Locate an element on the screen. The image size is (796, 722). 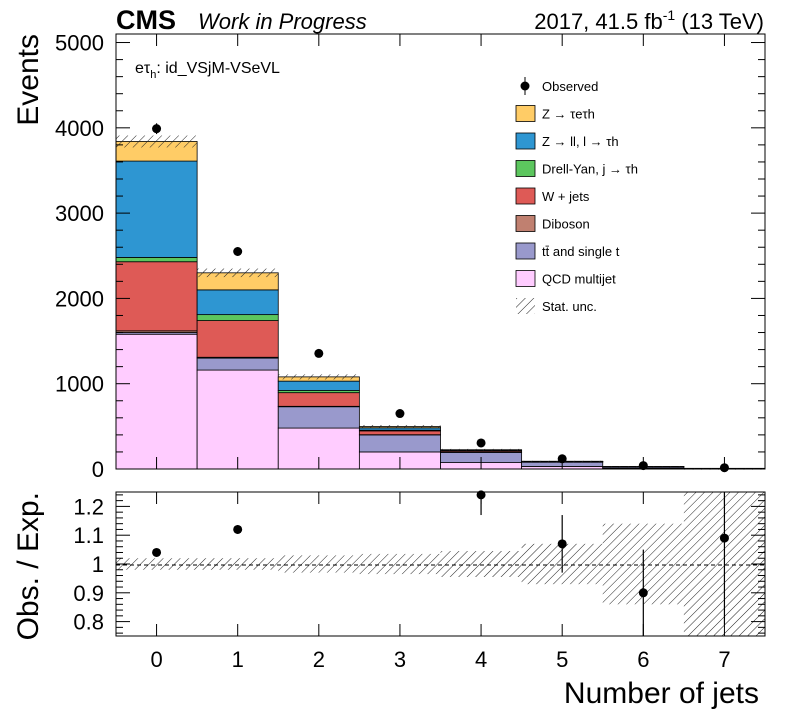
lumi-exponent: -1 is located at coordinates (669, 15).